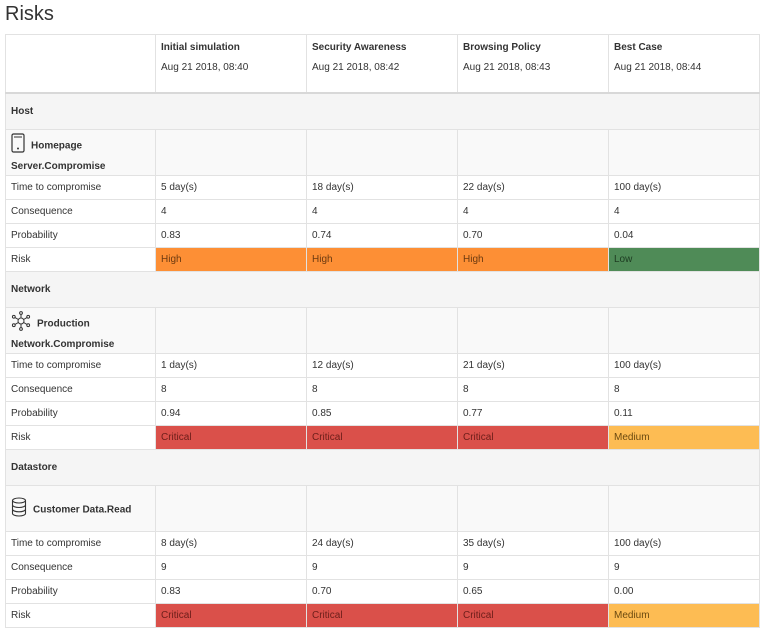 This screenshot has height=628, width=768. I want to click on time-value: 35 day(s), so click(533, 543).